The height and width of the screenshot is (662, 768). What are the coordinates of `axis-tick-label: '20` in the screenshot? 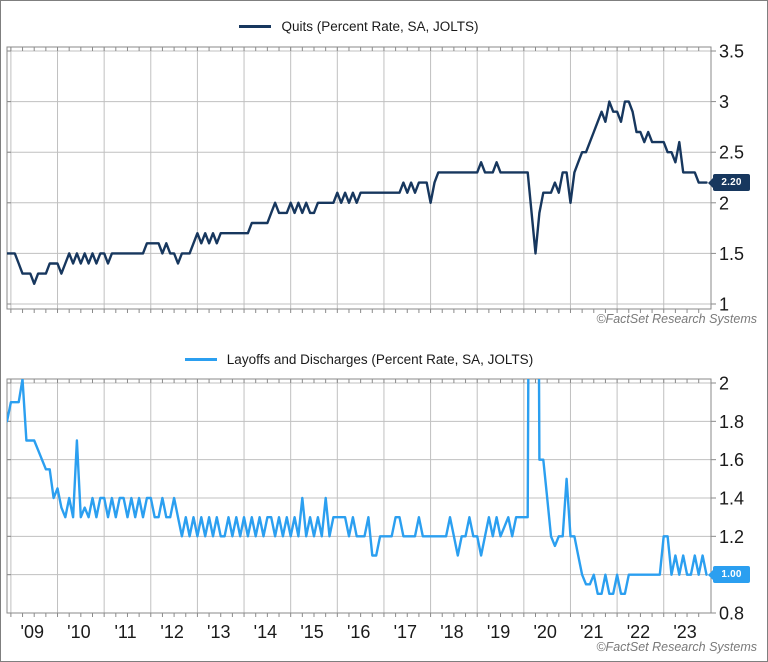 It's located at (544, 632).